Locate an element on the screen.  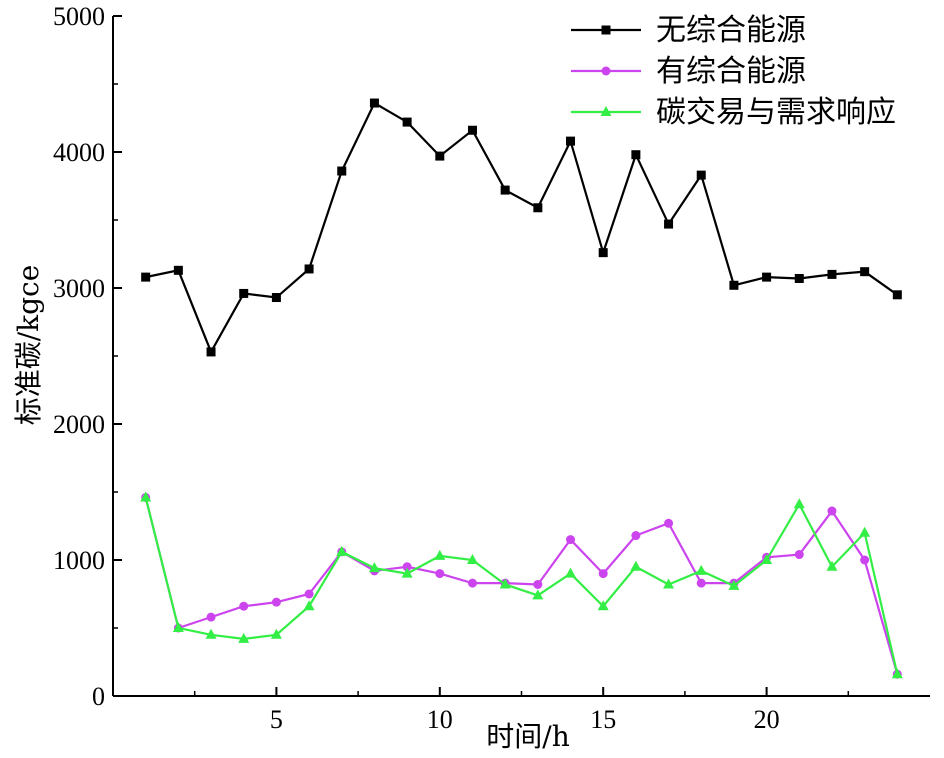
legend-entry-3: 碳交易与需求响应 is located at coordinates (733, 112).